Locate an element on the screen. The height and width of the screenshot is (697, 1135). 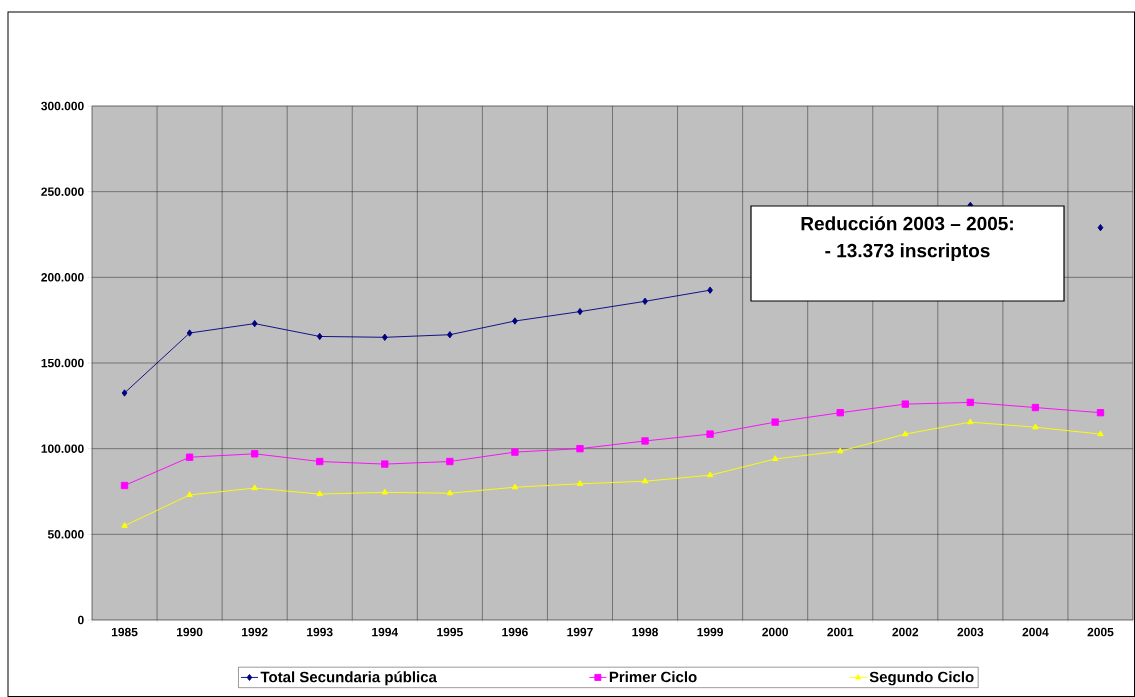
annotation: Reducción 2003 – 2005: is located at coordinates (907, 223).